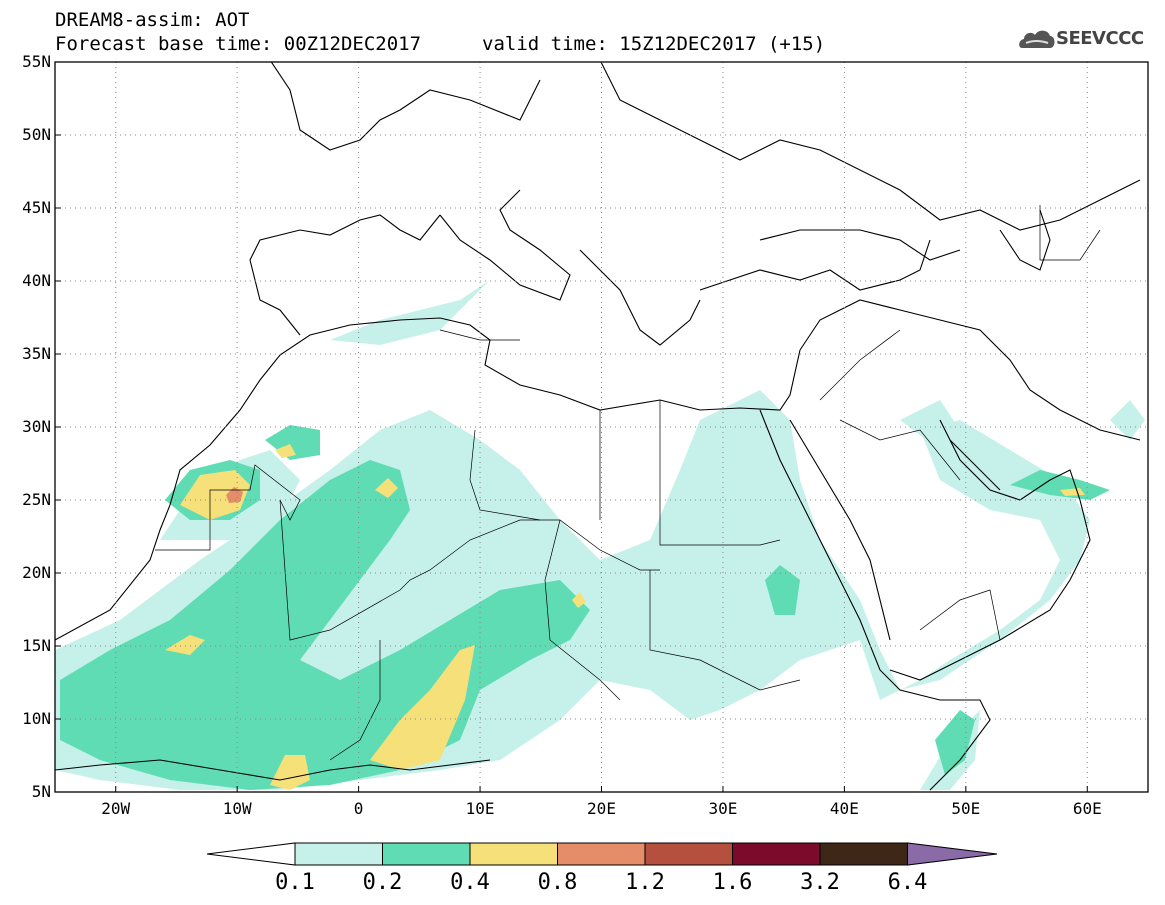  Describe the element at coordinates (234, 495) in the screenshot. I see `aot-region-peak` at that location.